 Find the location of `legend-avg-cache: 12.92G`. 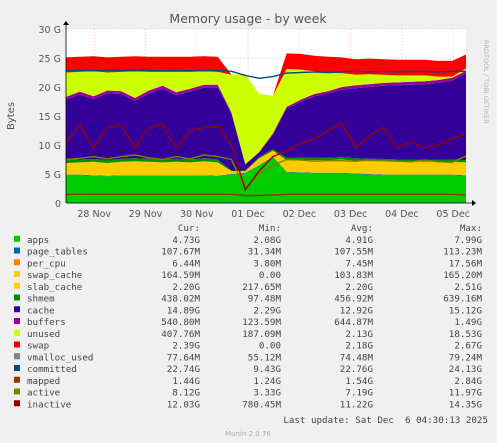

legend-avg-cache: 12.92G is located at coordinates (356, 310).